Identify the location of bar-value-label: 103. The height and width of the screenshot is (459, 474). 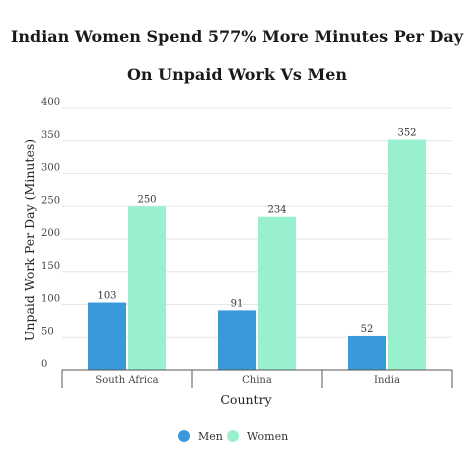
(106, 296).